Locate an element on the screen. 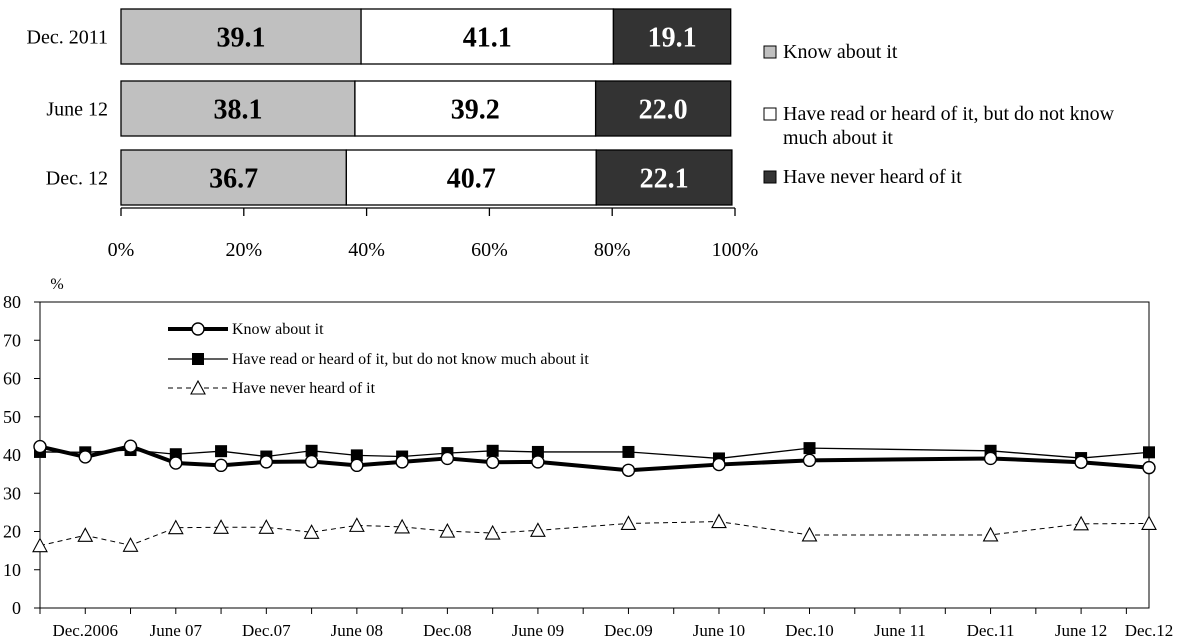  legend-label: Know about it is located at coordinates (840, 52).